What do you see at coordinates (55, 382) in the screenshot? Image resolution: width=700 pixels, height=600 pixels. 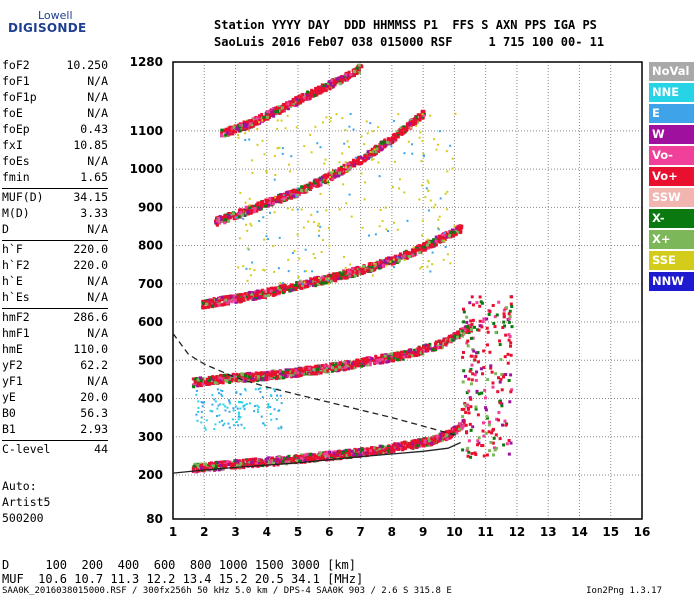 I see `param-row: yF1 N/A` at bounding box center [55, 382].